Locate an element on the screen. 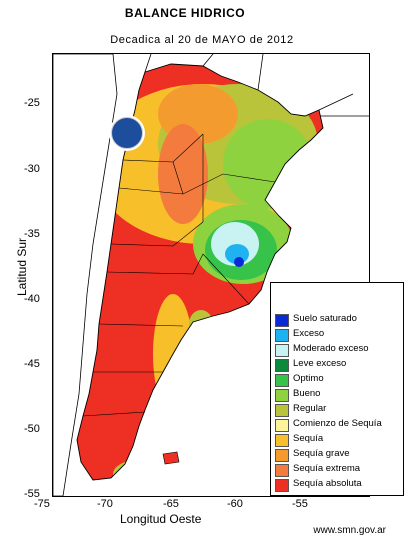 Image resolution: width=404 pixels, height=550 pixels. y-tick: -45 is located at coordinates (32, 364).